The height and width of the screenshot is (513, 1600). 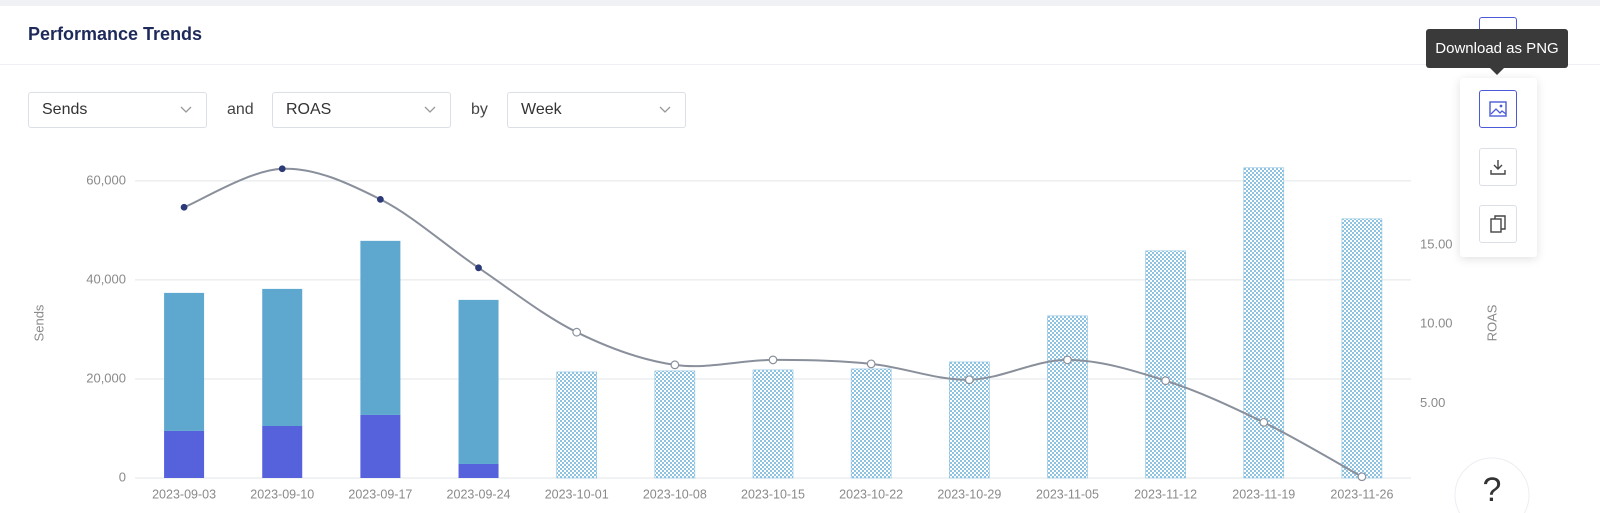 I want to click on y-tick-label: 60,000, so click(x=106, y=179).